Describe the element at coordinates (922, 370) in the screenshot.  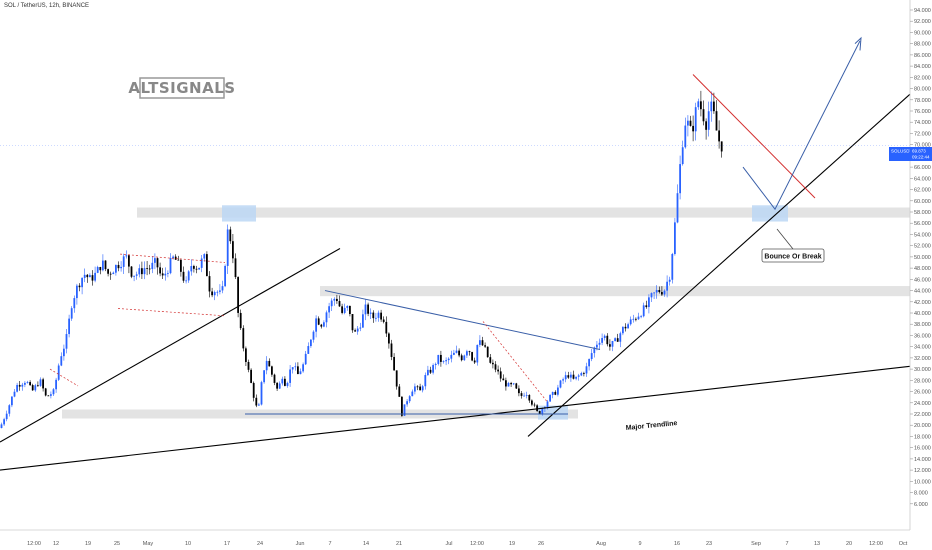
I see `y-tick-label-32: 30.000` at that location.